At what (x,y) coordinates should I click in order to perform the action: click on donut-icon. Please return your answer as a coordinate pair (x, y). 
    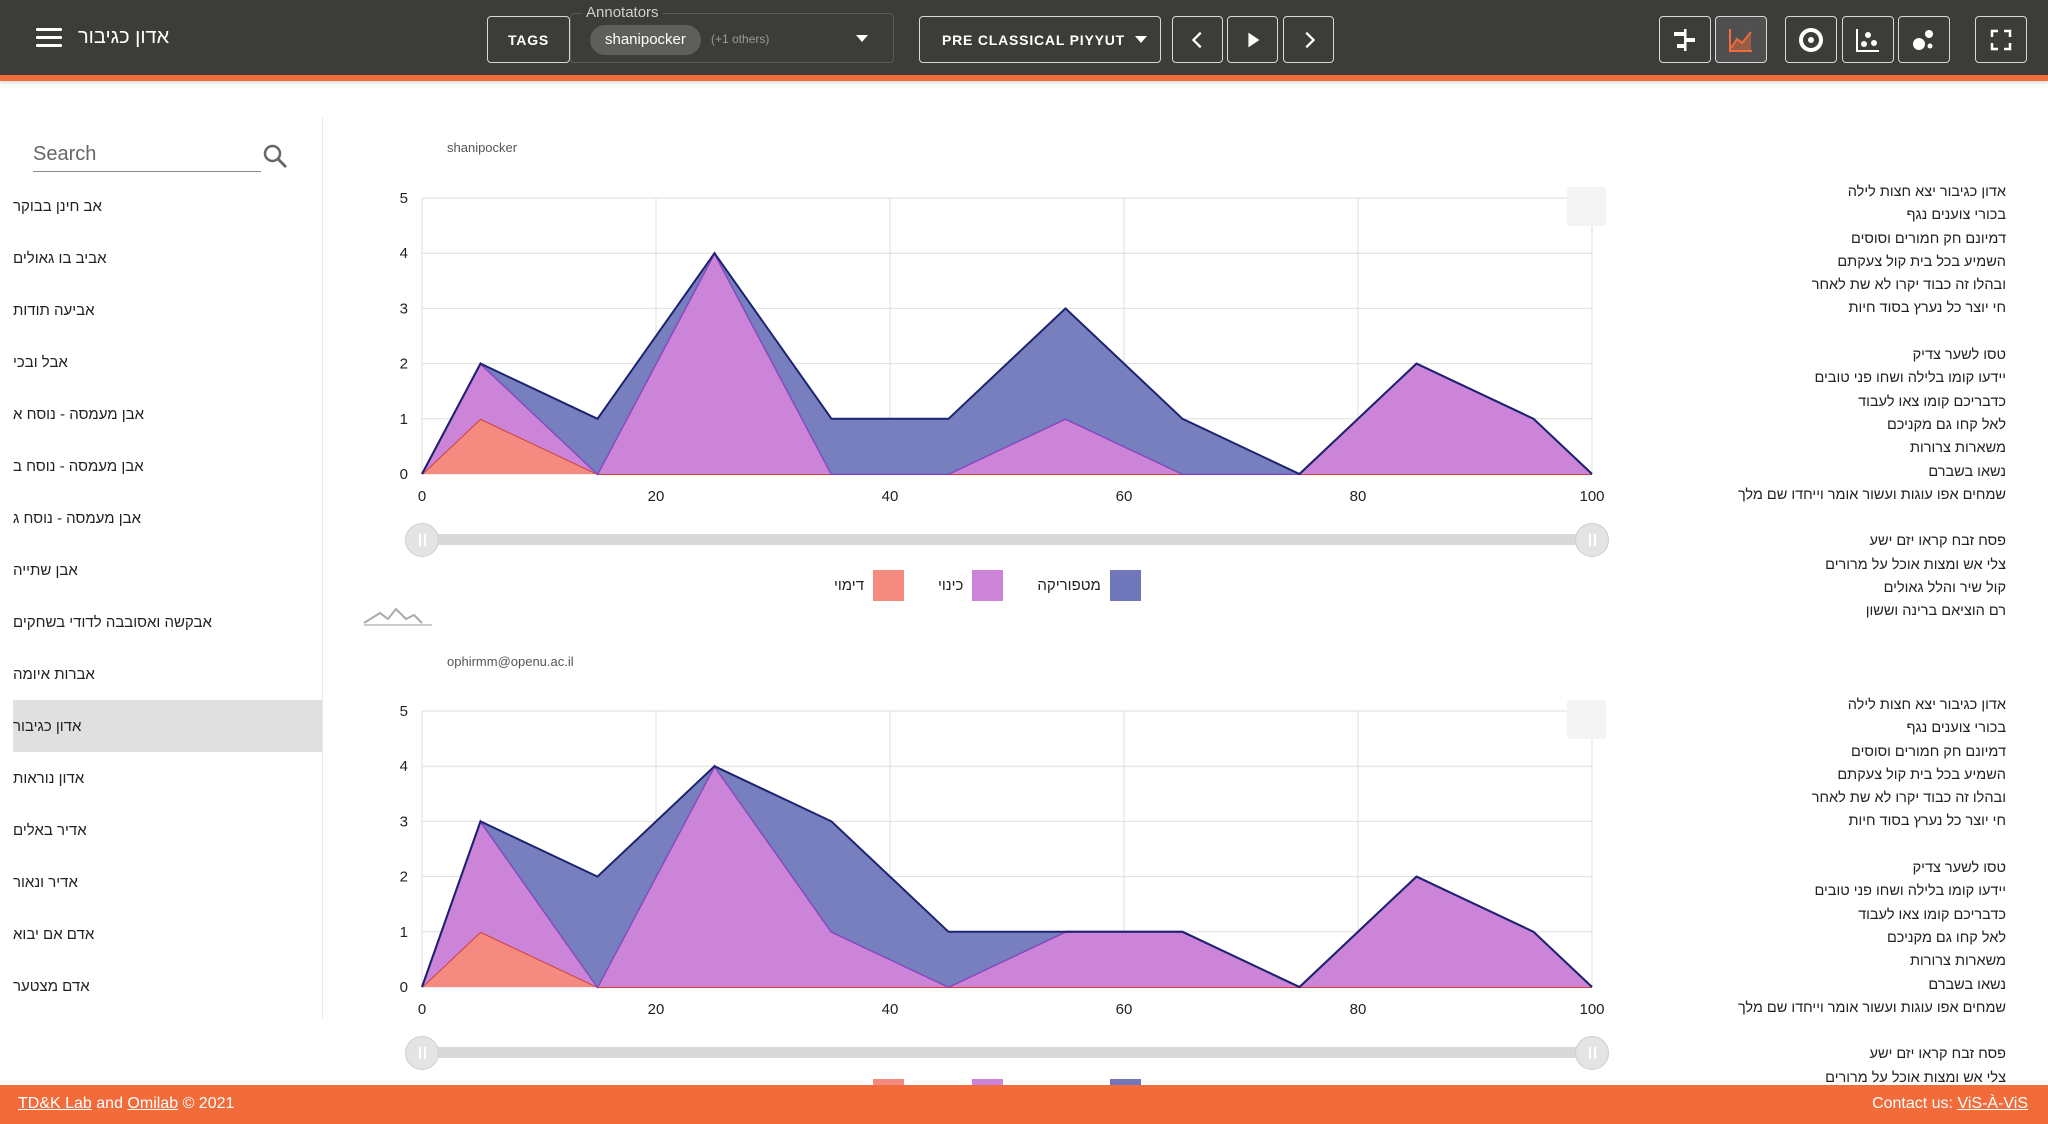
    Looking at the image, I should click on (1811, 39).